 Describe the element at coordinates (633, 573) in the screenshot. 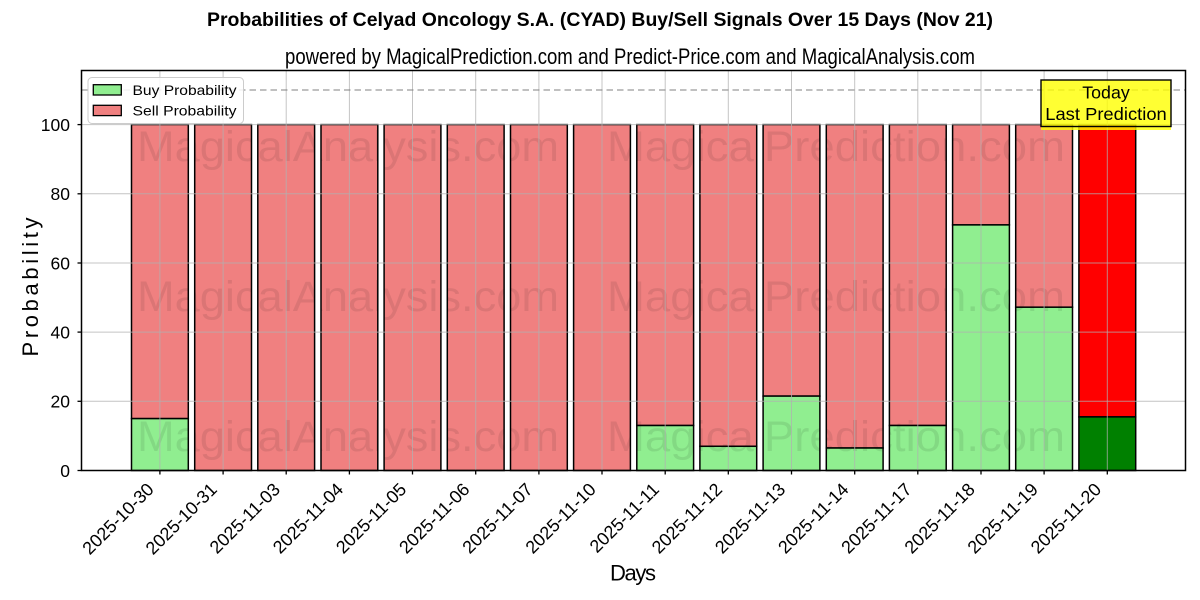

I see `svg-text: Days` at that location.